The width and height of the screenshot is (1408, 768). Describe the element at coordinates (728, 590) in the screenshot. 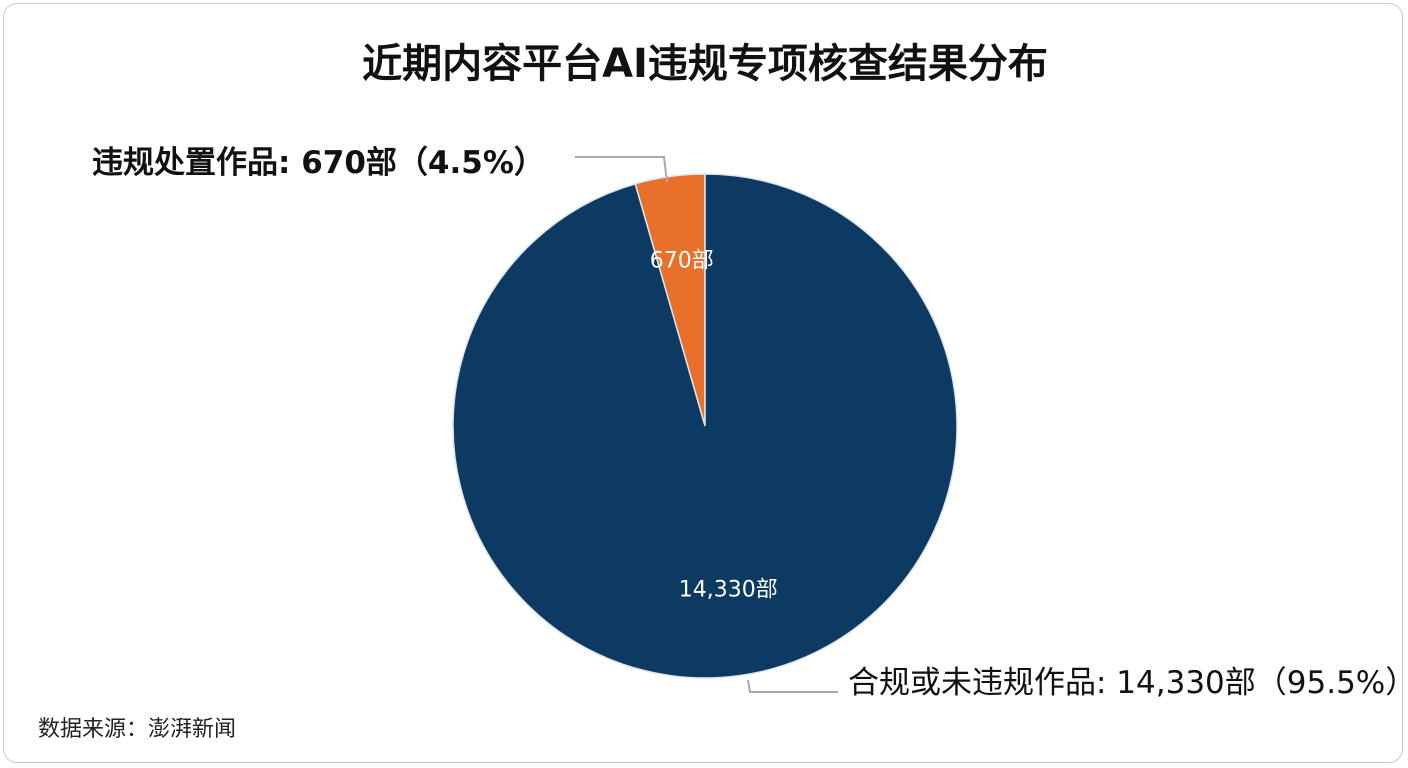

I see `data-label: 14,330部` at that location.